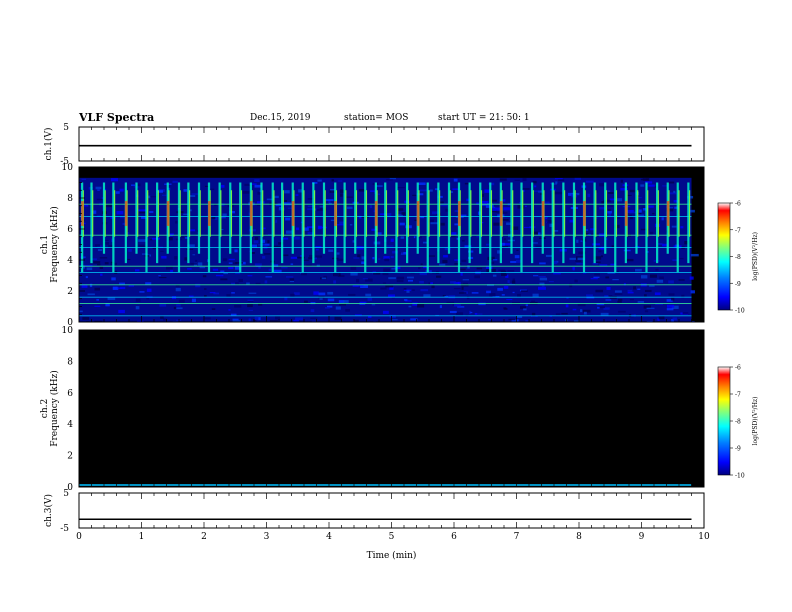  I want to click on y-axis-label: Frequency (kHz), so click(54, 244).